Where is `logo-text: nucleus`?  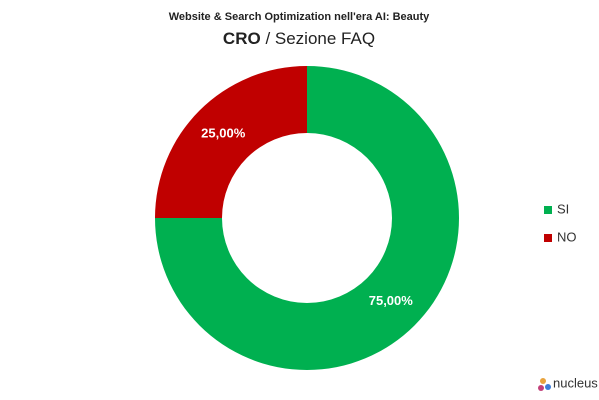
logo-text: nucleus is located at coordinates (575, 382).